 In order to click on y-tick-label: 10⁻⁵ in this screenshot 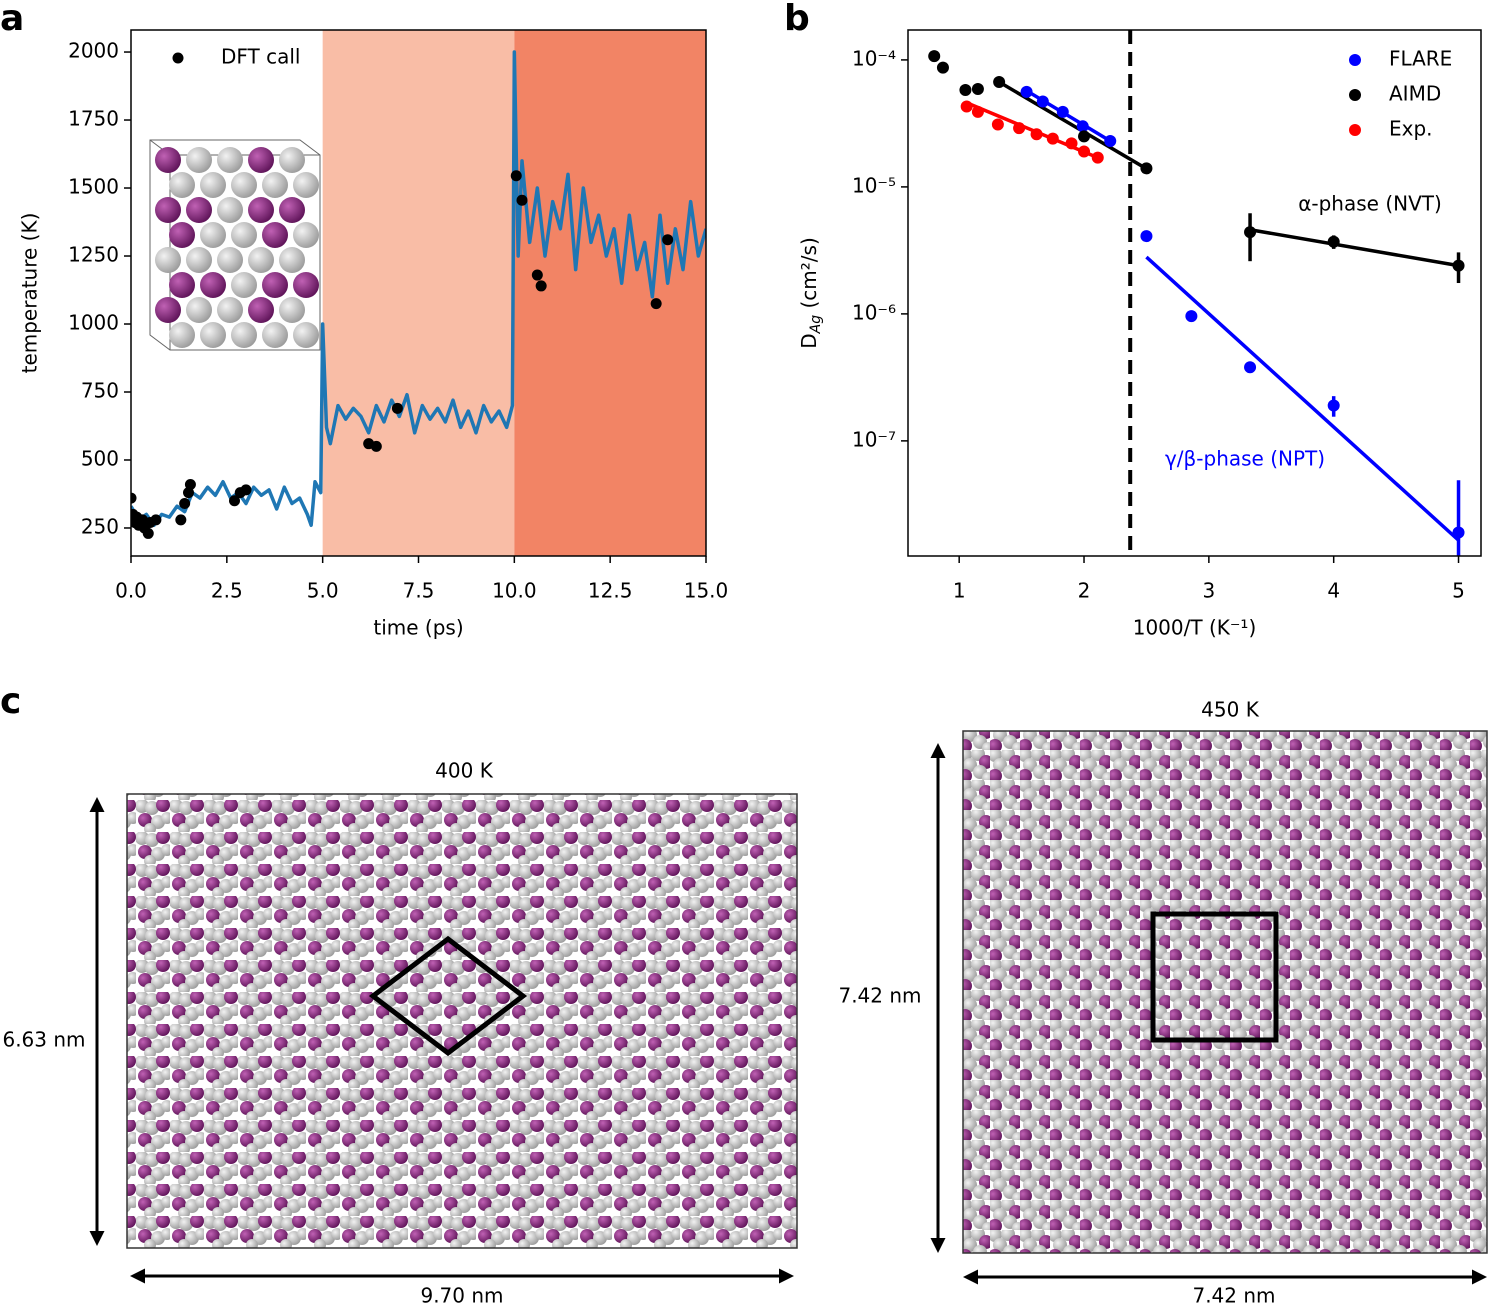, I will do `click(874, 185)`.